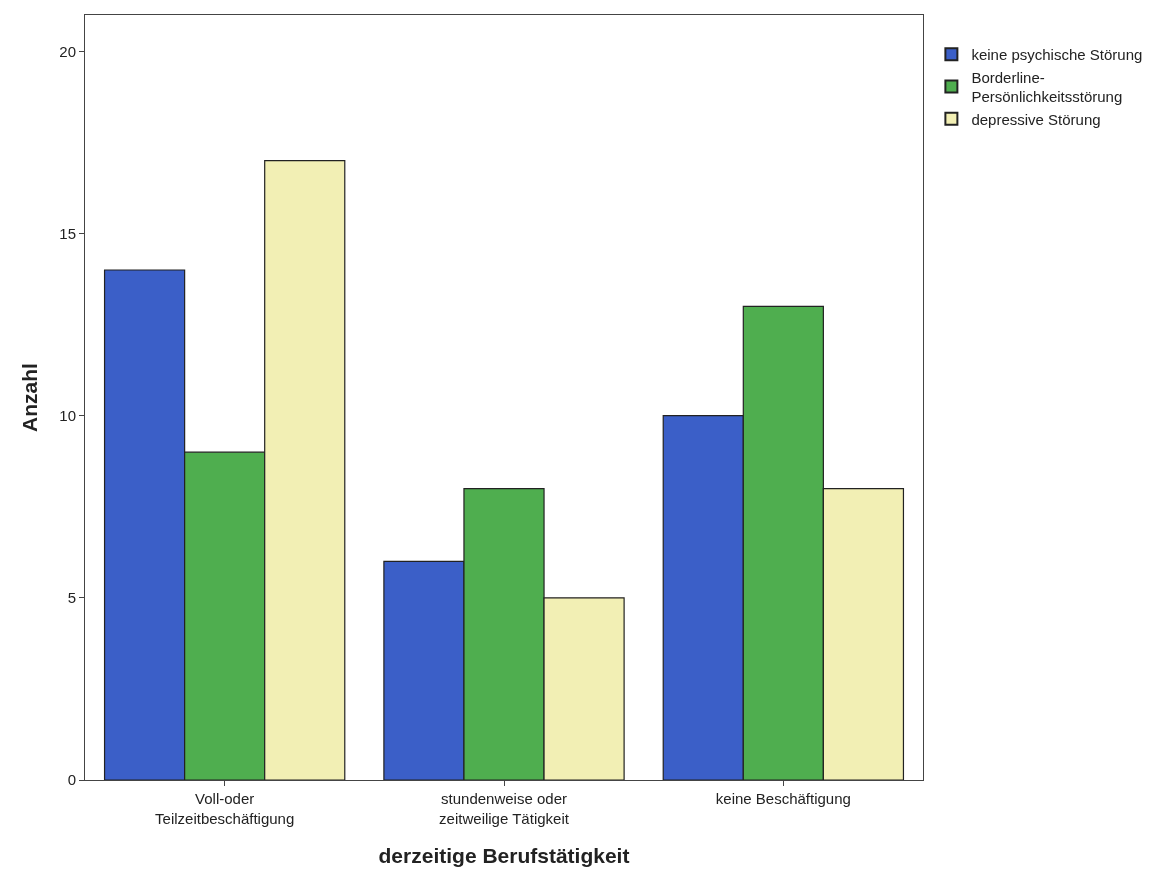 The height and width of the screenshot is (890, 1159). I want to click on y-axis-title: Anzahl, so click(30, 397).